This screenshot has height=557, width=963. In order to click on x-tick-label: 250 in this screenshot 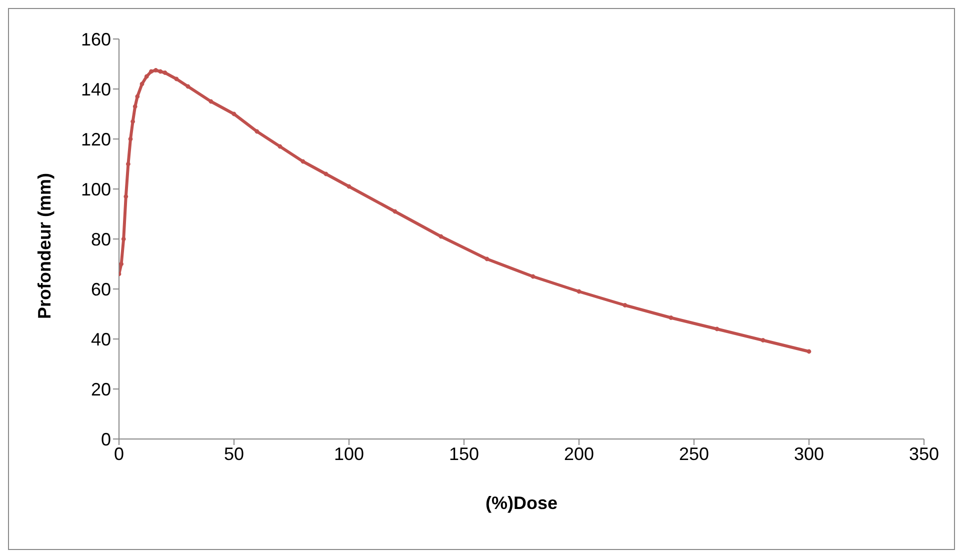, I will do `click(694, 454)`.